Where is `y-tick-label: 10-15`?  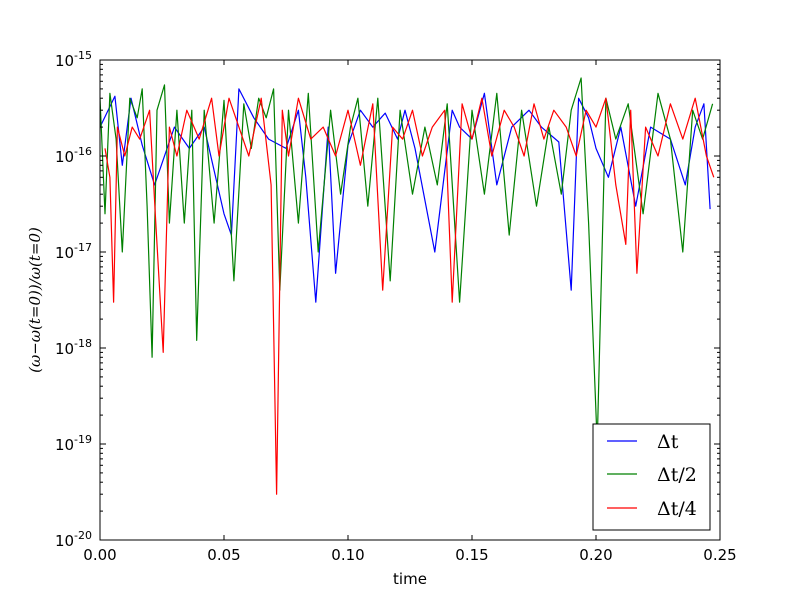
y-tick-label: 10-15 is located at coordinates (73, 59).